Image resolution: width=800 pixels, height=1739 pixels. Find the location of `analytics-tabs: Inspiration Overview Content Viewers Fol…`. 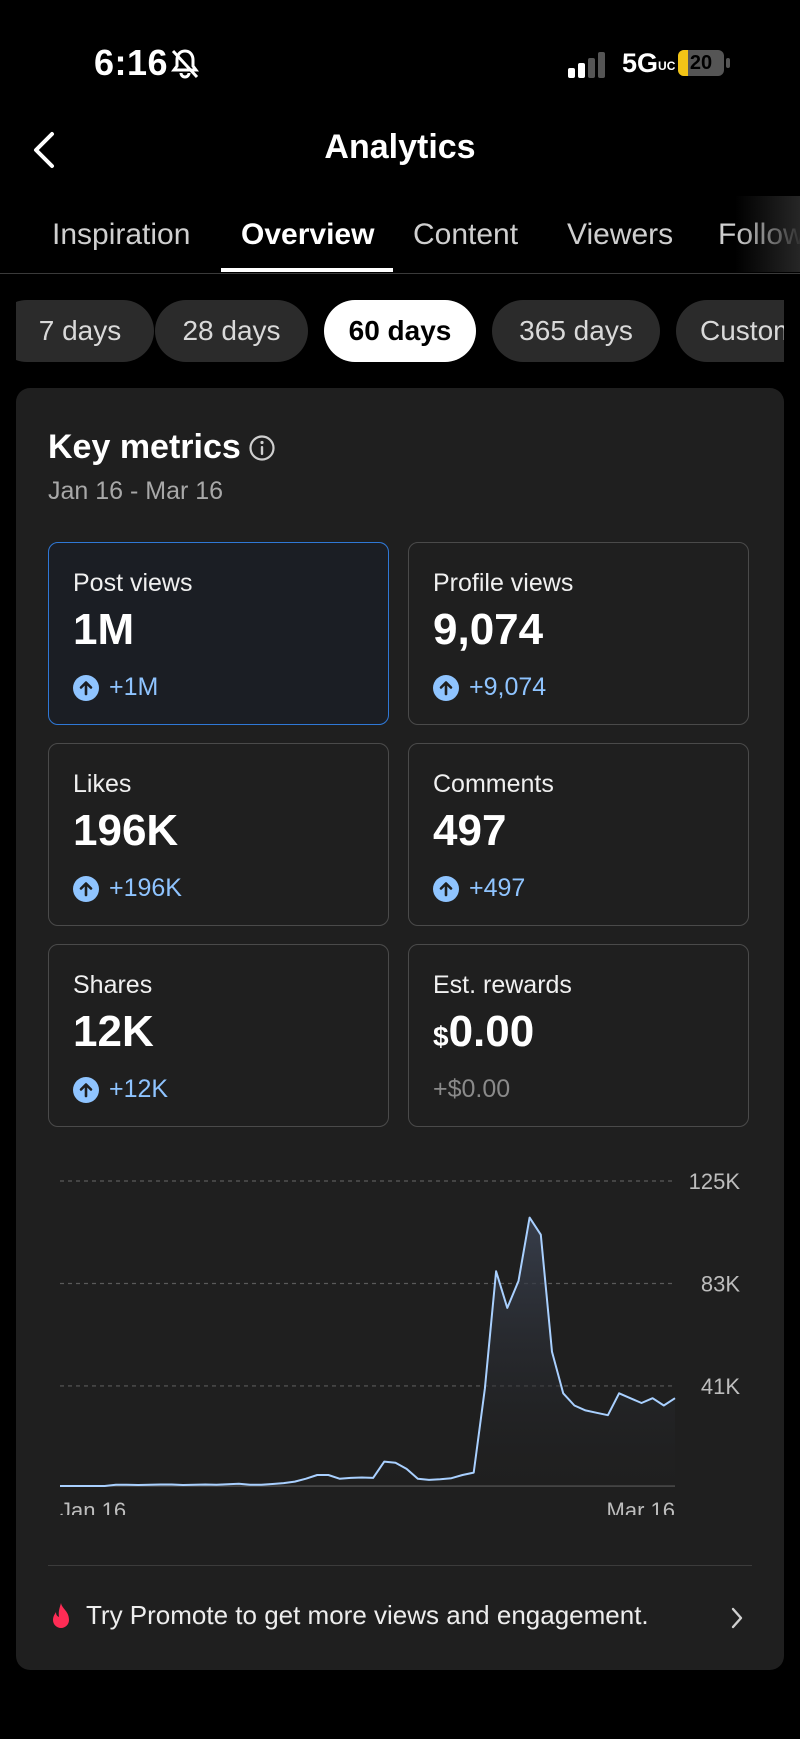

analytics-tabs: Inspiration Overview Content Viewers Fol… is located at coordinates (400, 242).